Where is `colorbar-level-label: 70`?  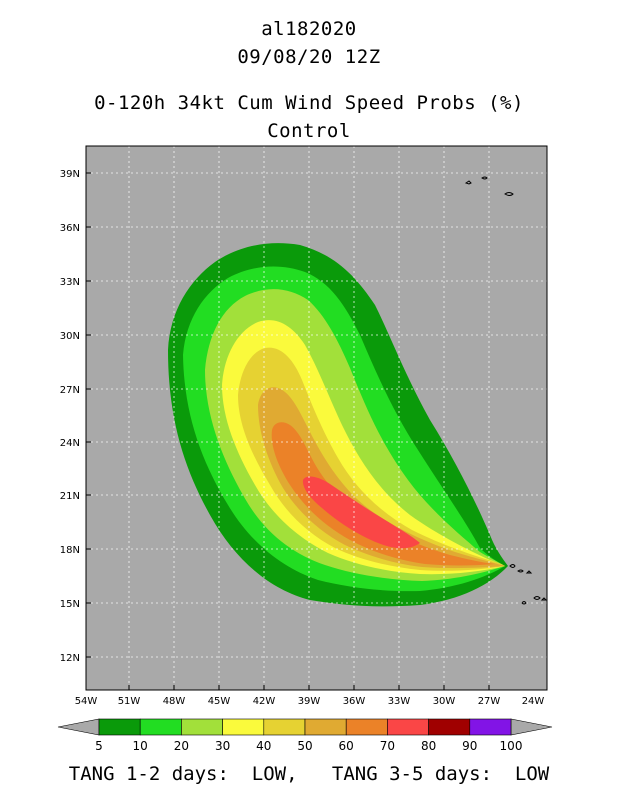 colorbar-level-label: 70 is located at coordinates (387, 746).